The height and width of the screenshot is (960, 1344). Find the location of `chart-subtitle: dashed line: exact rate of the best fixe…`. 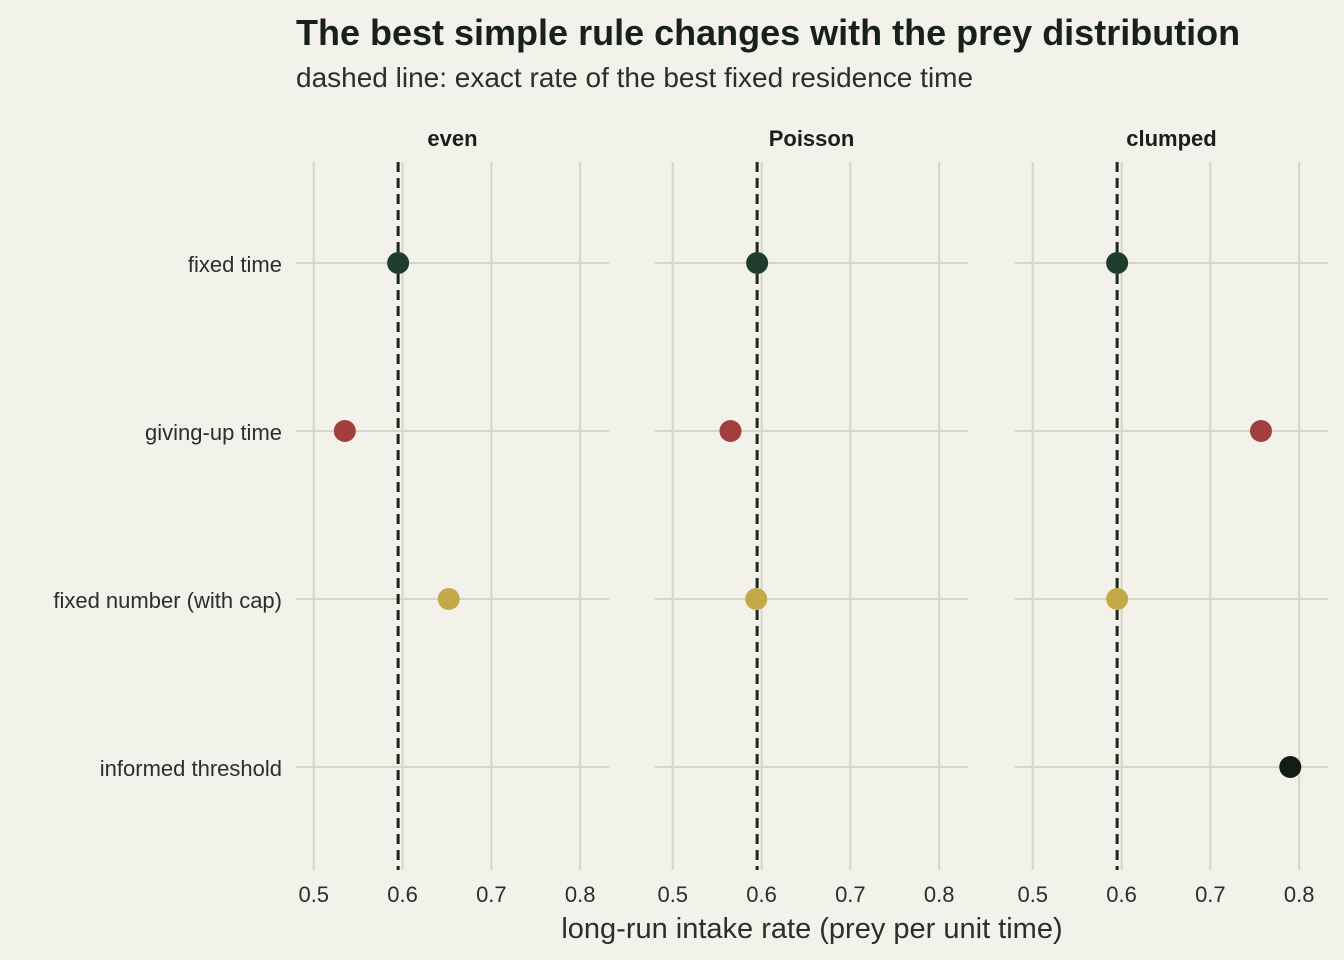

chart-subtitle: dashed line: exact rate of the best fixe… is located at coordinates (635, 77).